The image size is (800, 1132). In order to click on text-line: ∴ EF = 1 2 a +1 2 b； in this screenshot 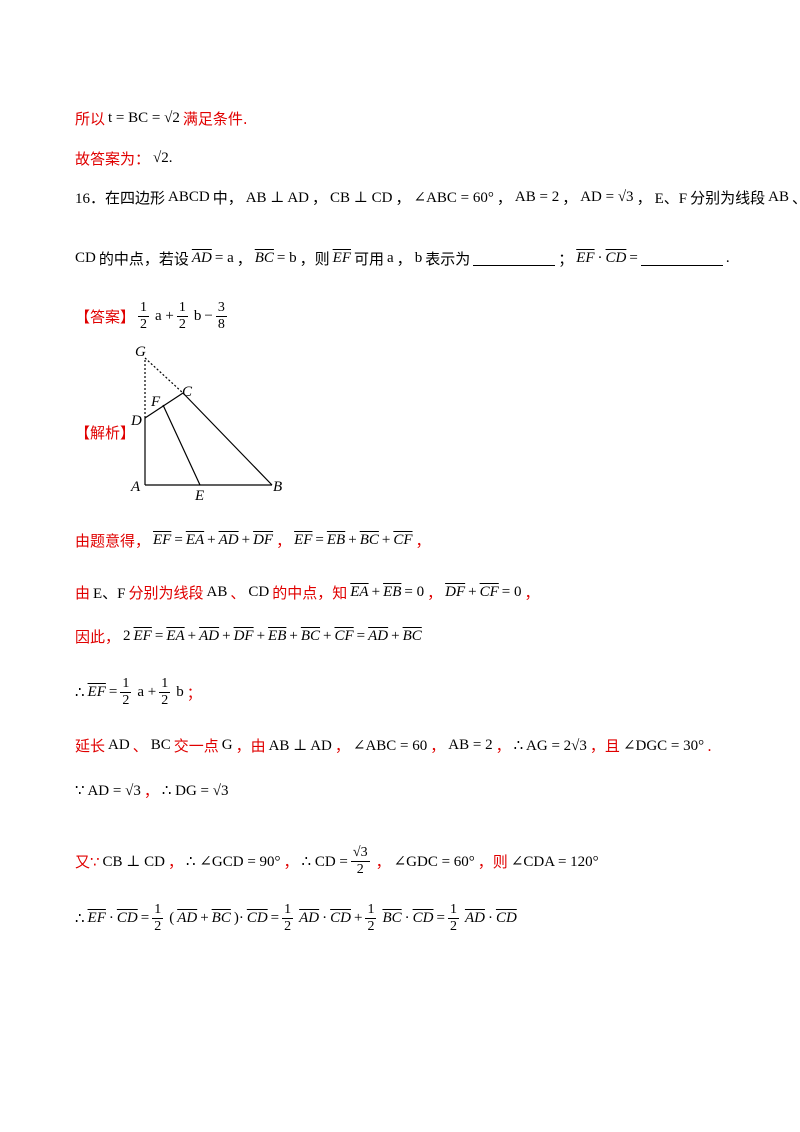, I will do `click(140, 692)`.